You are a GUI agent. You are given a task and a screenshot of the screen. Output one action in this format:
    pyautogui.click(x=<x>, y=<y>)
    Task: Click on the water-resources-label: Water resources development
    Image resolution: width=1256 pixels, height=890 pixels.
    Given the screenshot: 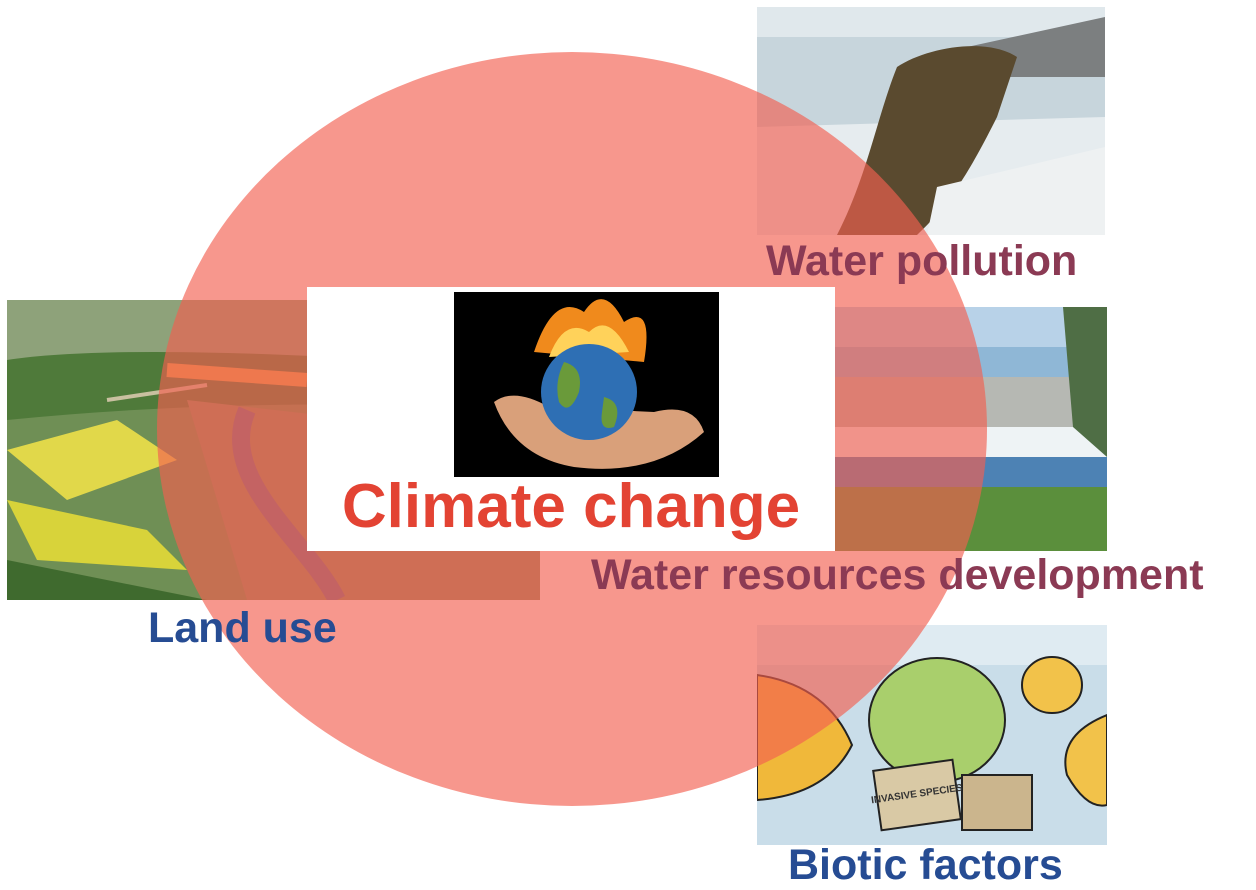 What is the action you would take?
    pyautogui.click(x=897, y=575)
    